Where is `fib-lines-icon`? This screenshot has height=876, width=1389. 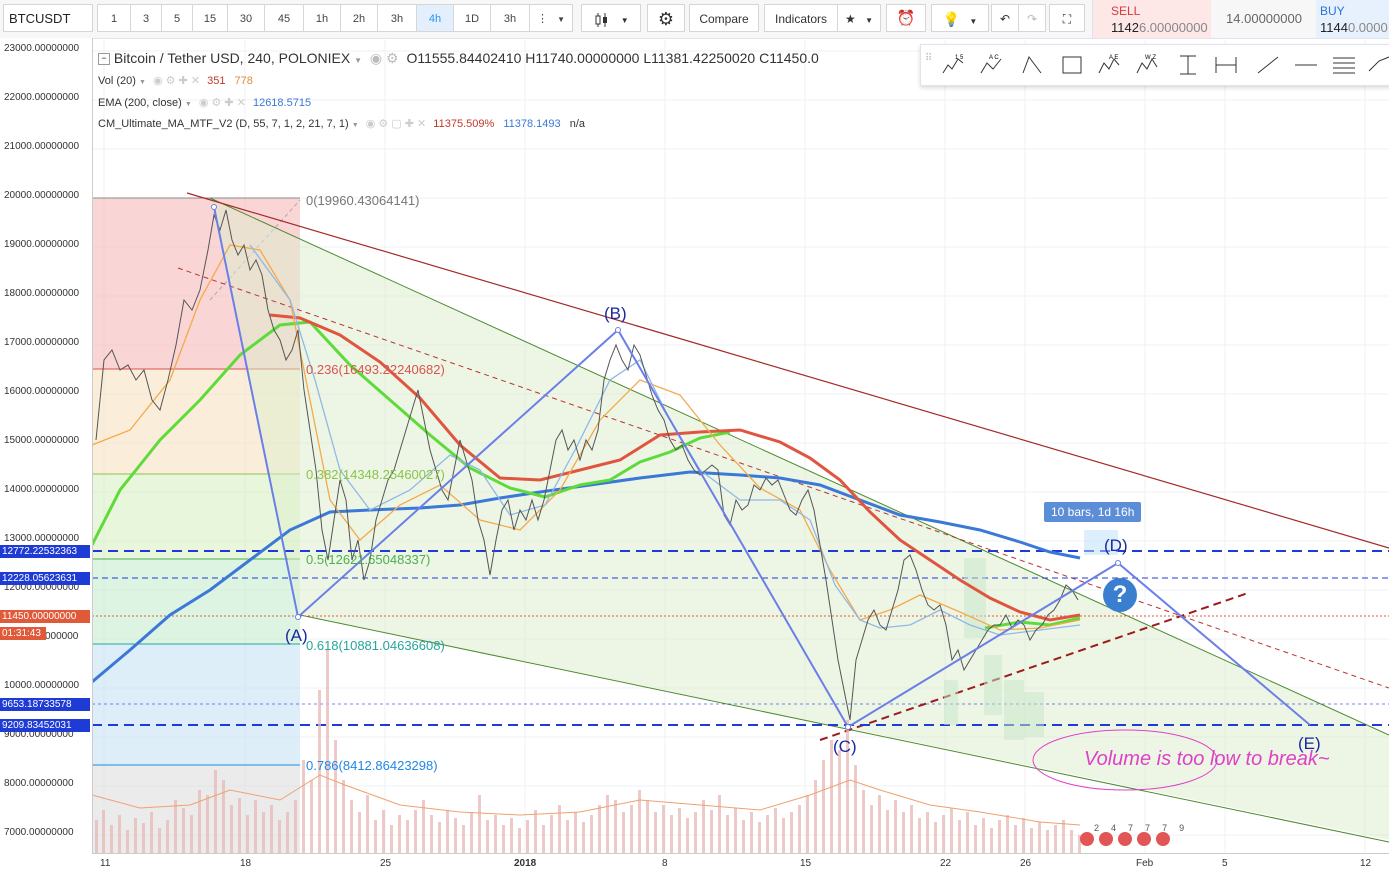 fib-lines-icon is located at coordinates (1344, 65).